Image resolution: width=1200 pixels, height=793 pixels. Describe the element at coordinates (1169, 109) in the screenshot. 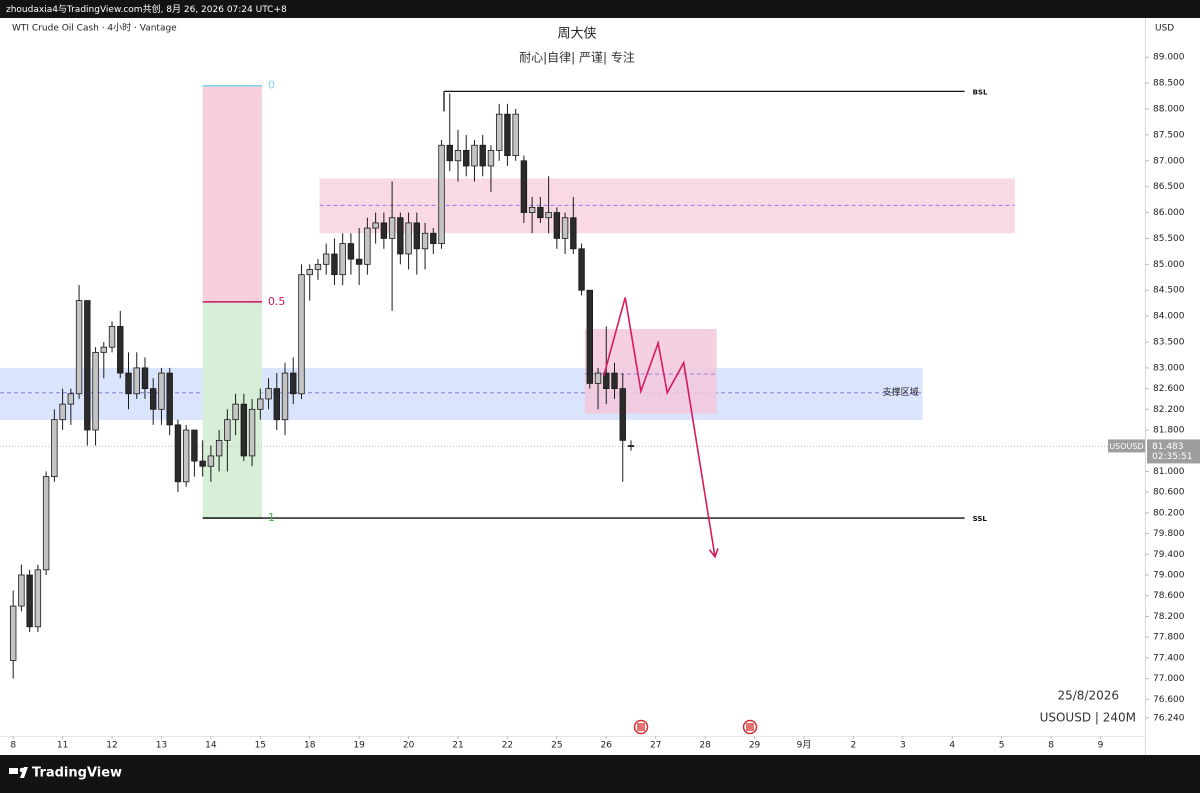

I see `y-tick-label: 88.000` at that location.